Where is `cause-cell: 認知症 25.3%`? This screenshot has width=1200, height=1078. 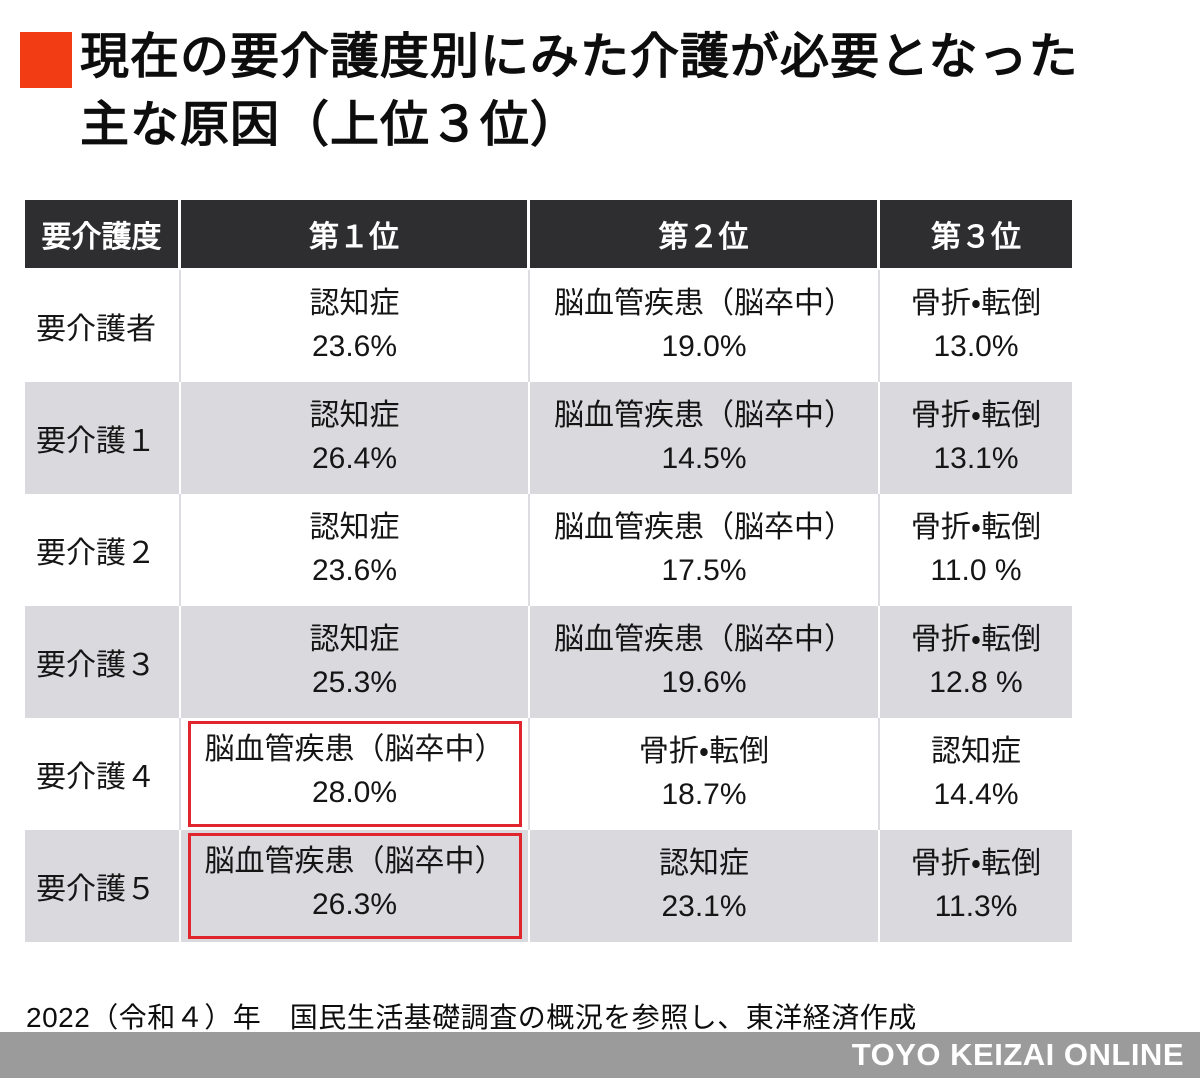 cause-cell: 認知症 25.3% is located at coordinates (355, 661).